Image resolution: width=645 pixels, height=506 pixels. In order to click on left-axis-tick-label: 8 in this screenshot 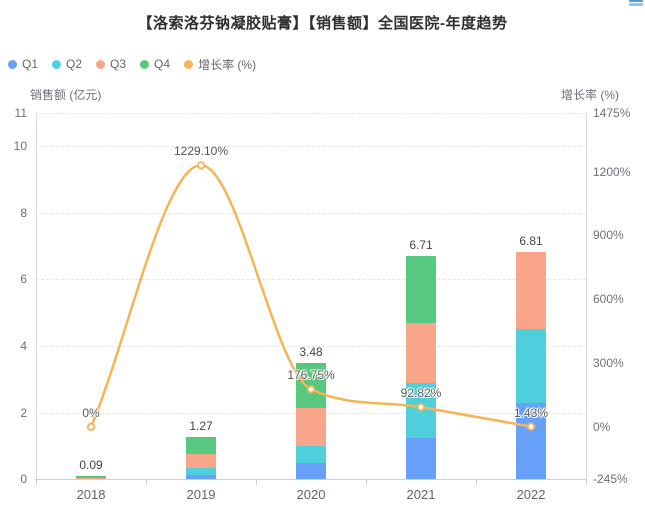, I will do `click(23, 212)`.